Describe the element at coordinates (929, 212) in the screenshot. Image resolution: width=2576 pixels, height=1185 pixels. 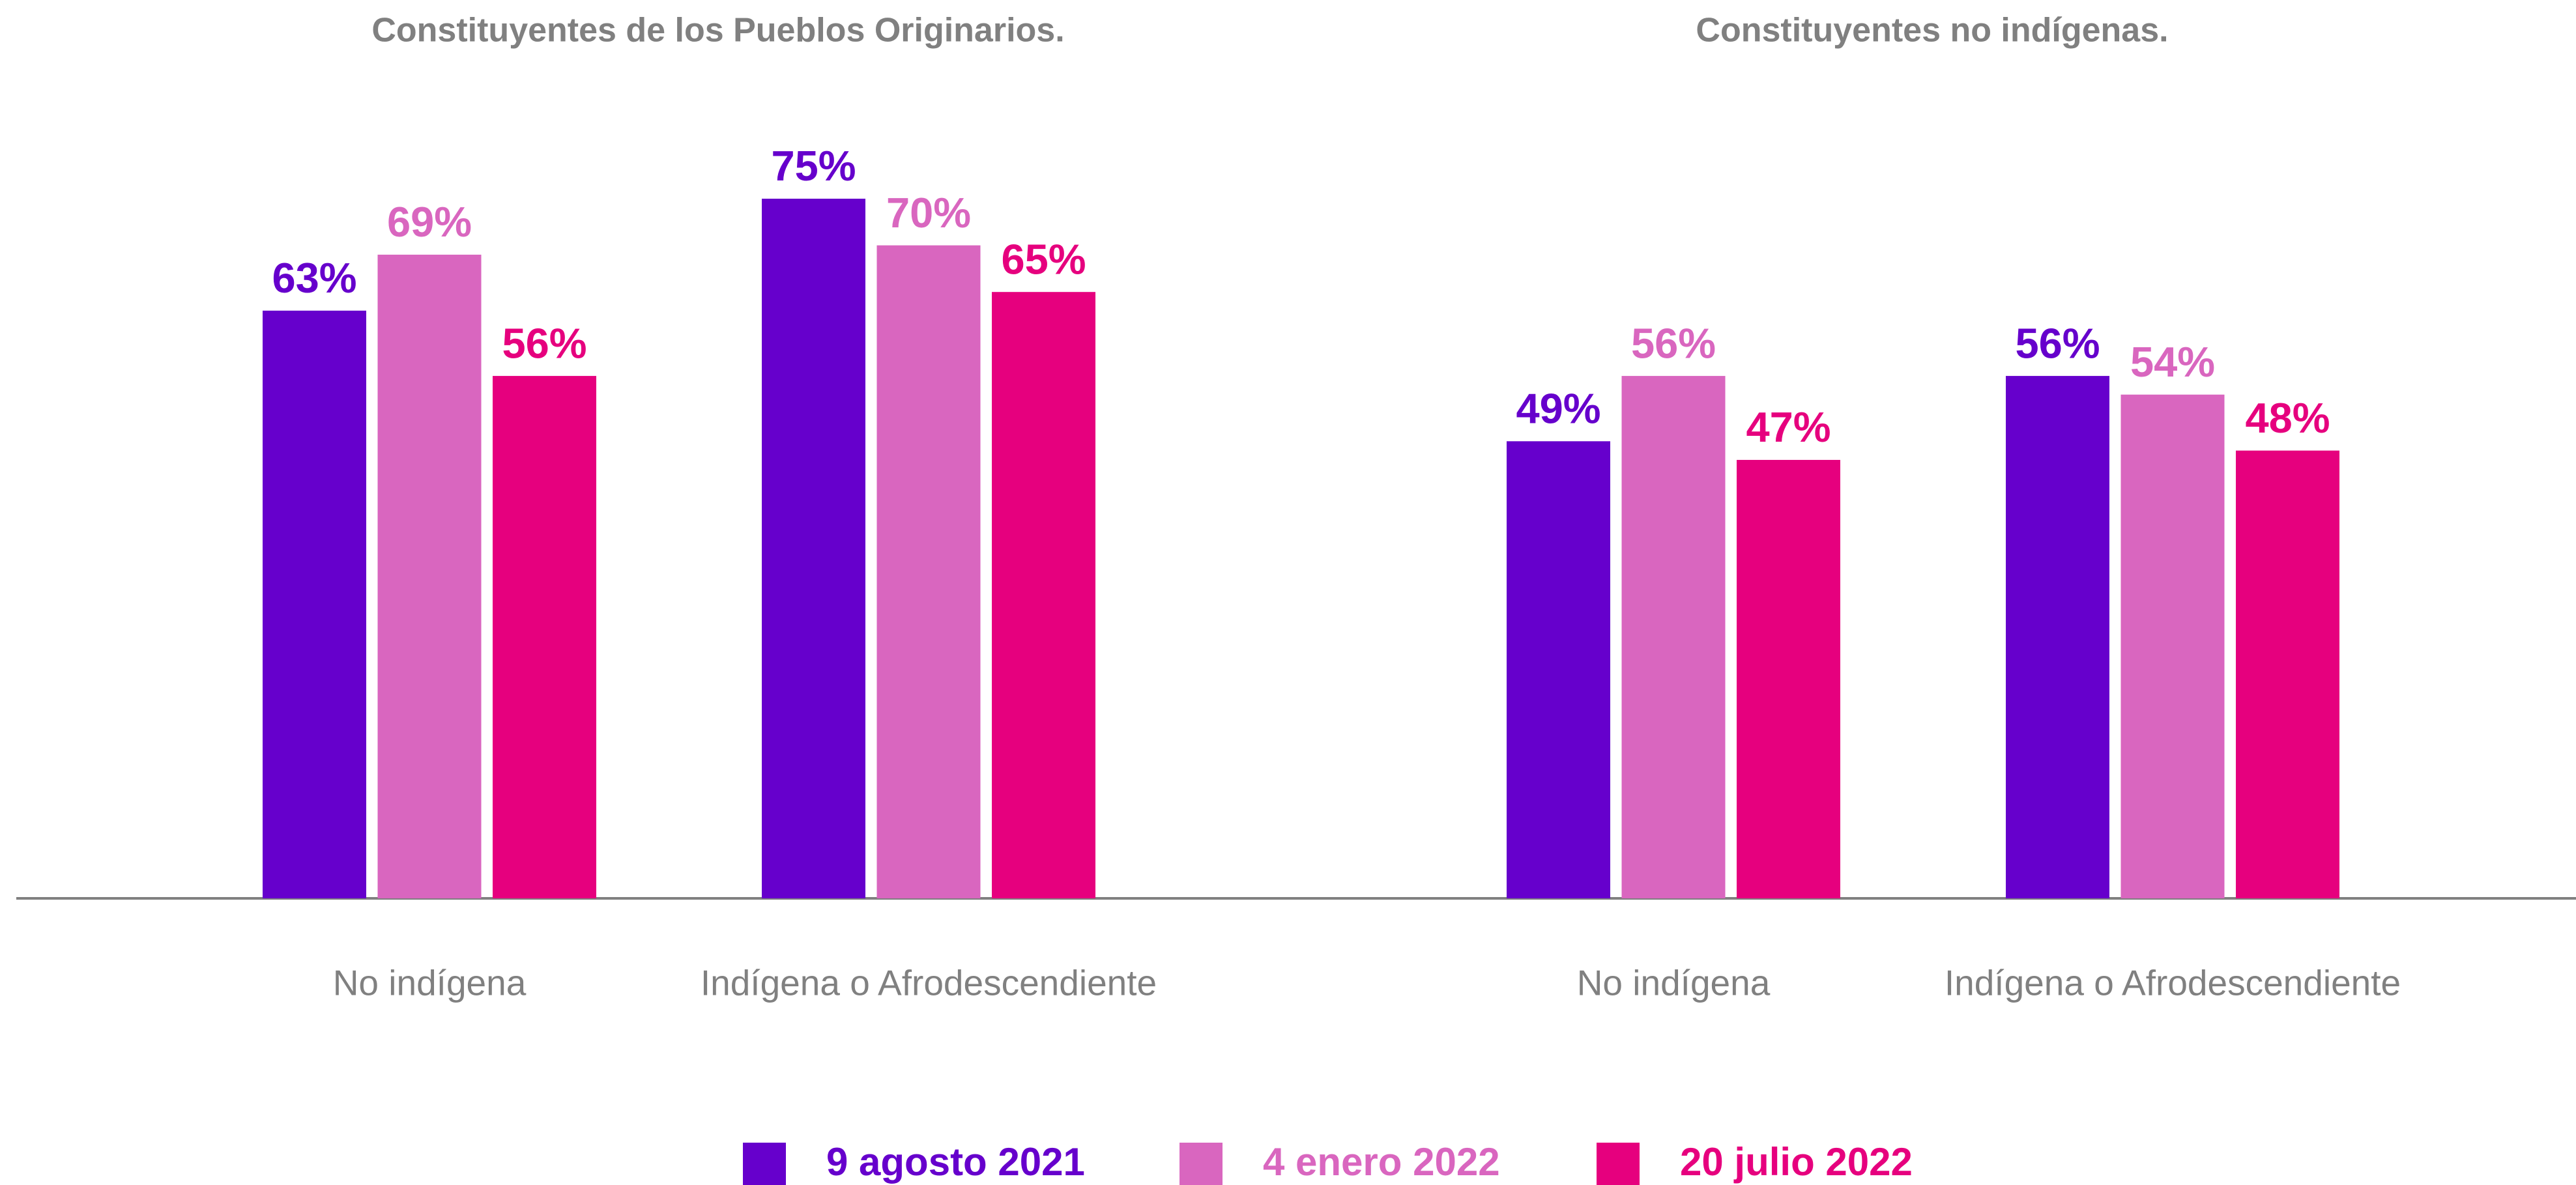
I see `data-label: 70%` at that location.